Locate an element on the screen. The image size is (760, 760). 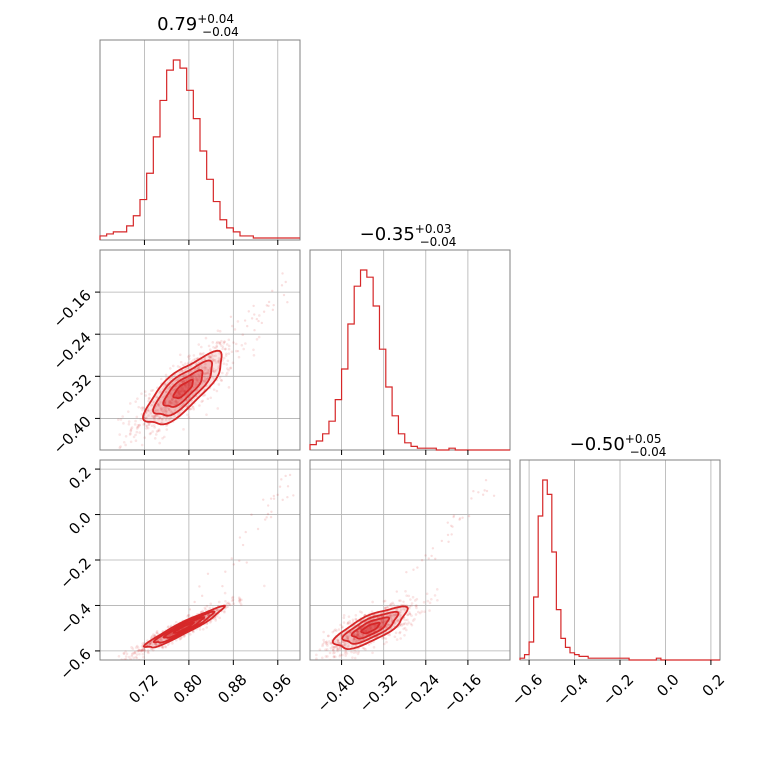
contour-line-1.5sigma is located at coordinates (184, 627).